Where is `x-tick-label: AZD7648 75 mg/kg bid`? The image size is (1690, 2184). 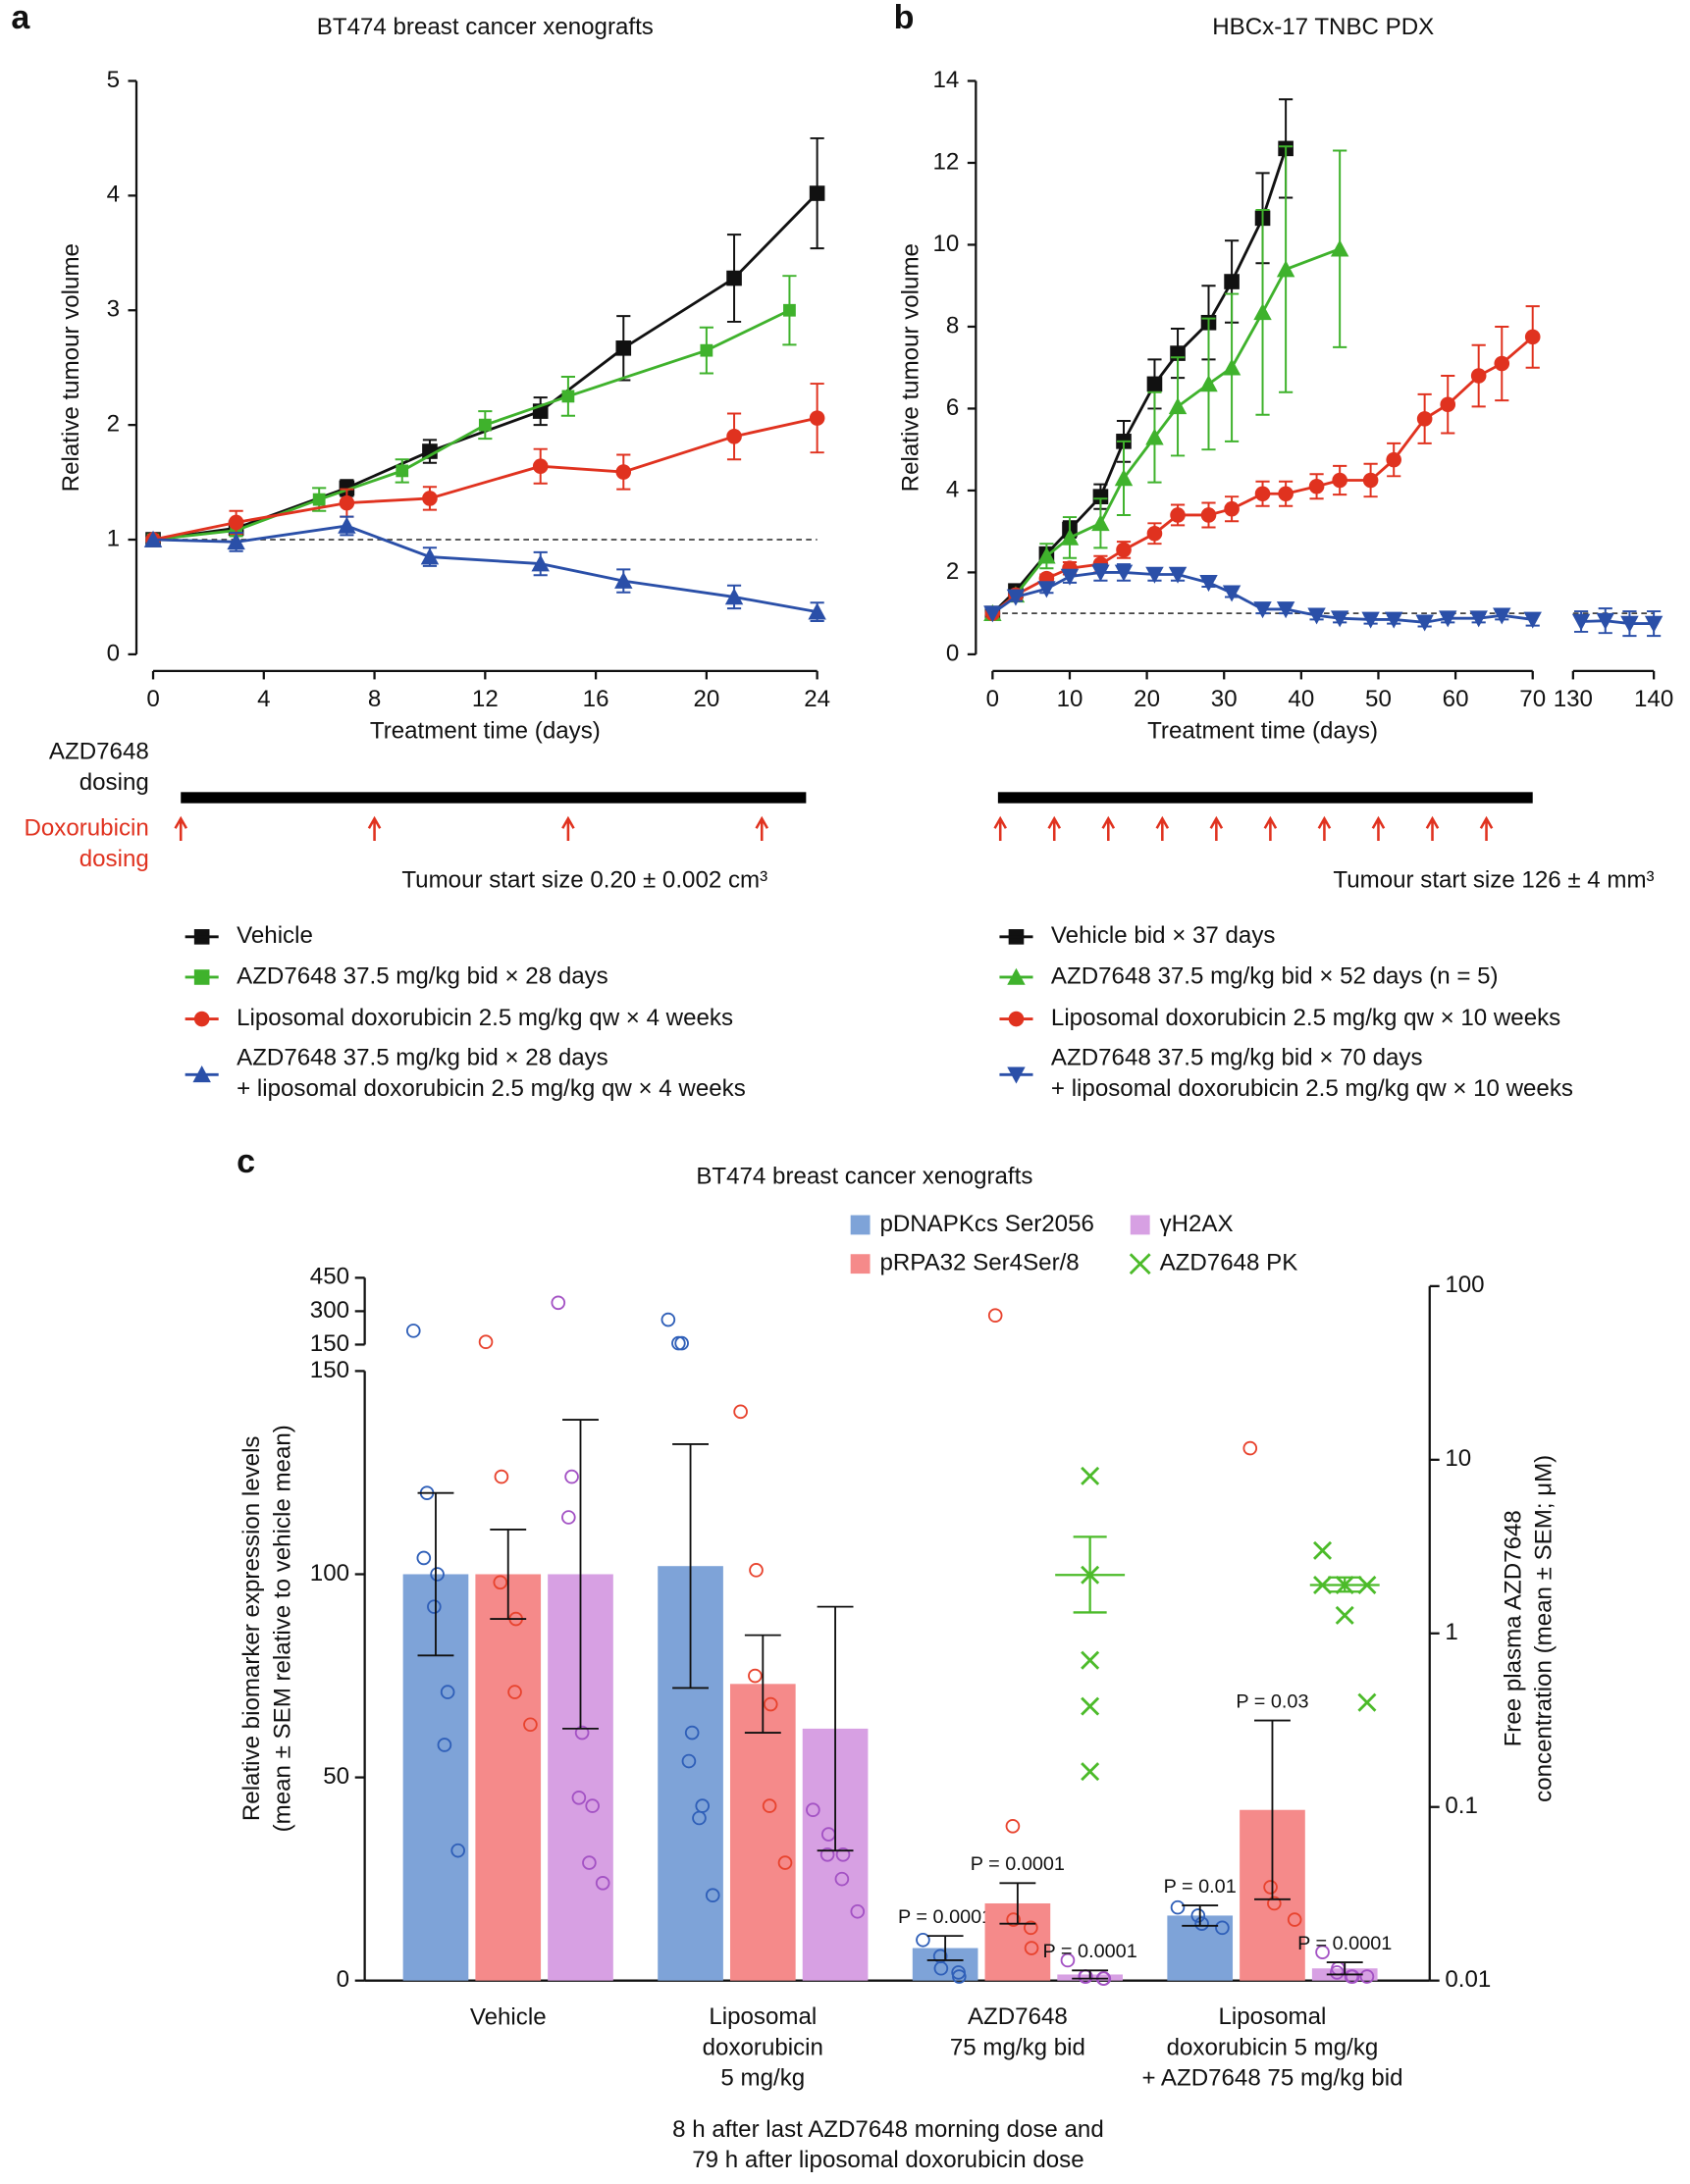 x-tick-label: AZD7648 75 mg/kg bid is located at coordinates (1018, 2031).